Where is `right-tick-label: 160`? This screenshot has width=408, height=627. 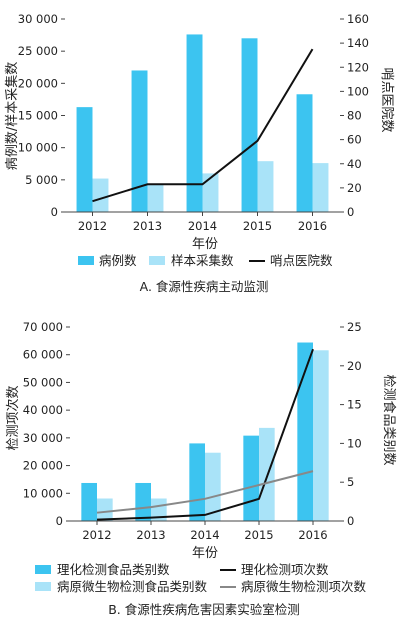
right-tick-label: 160 is located at coordinates (358, 19).